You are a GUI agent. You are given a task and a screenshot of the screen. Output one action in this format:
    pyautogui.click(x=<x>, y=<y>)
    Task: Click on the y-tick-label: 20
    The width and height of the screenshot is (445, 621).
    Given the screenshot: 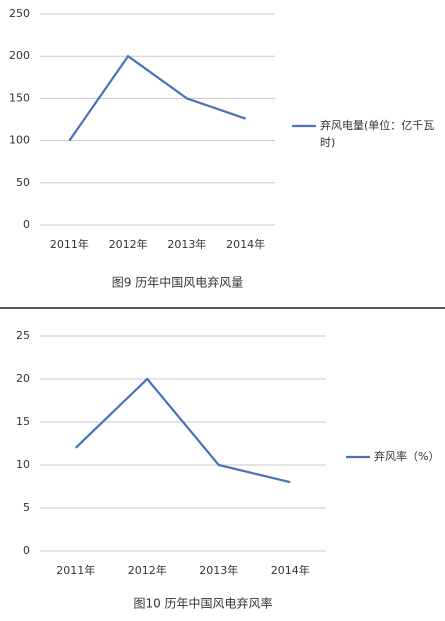 What is the action you would take?
    pyautogui.click(x=23, y=378)
    